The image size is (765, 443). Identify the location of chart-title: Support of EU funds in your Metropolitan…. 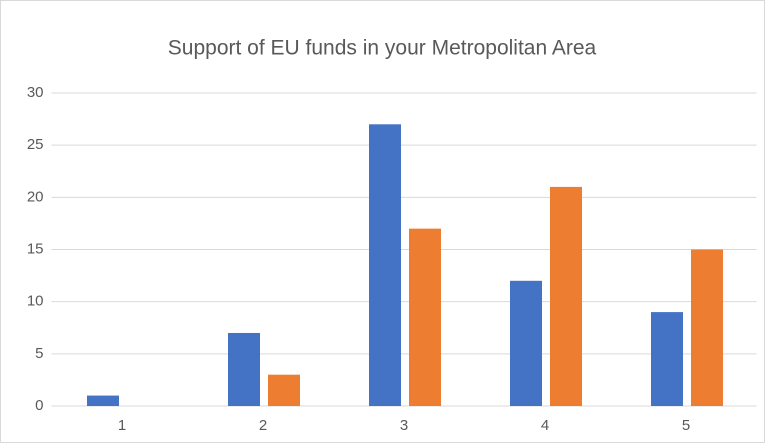
(382, 48).